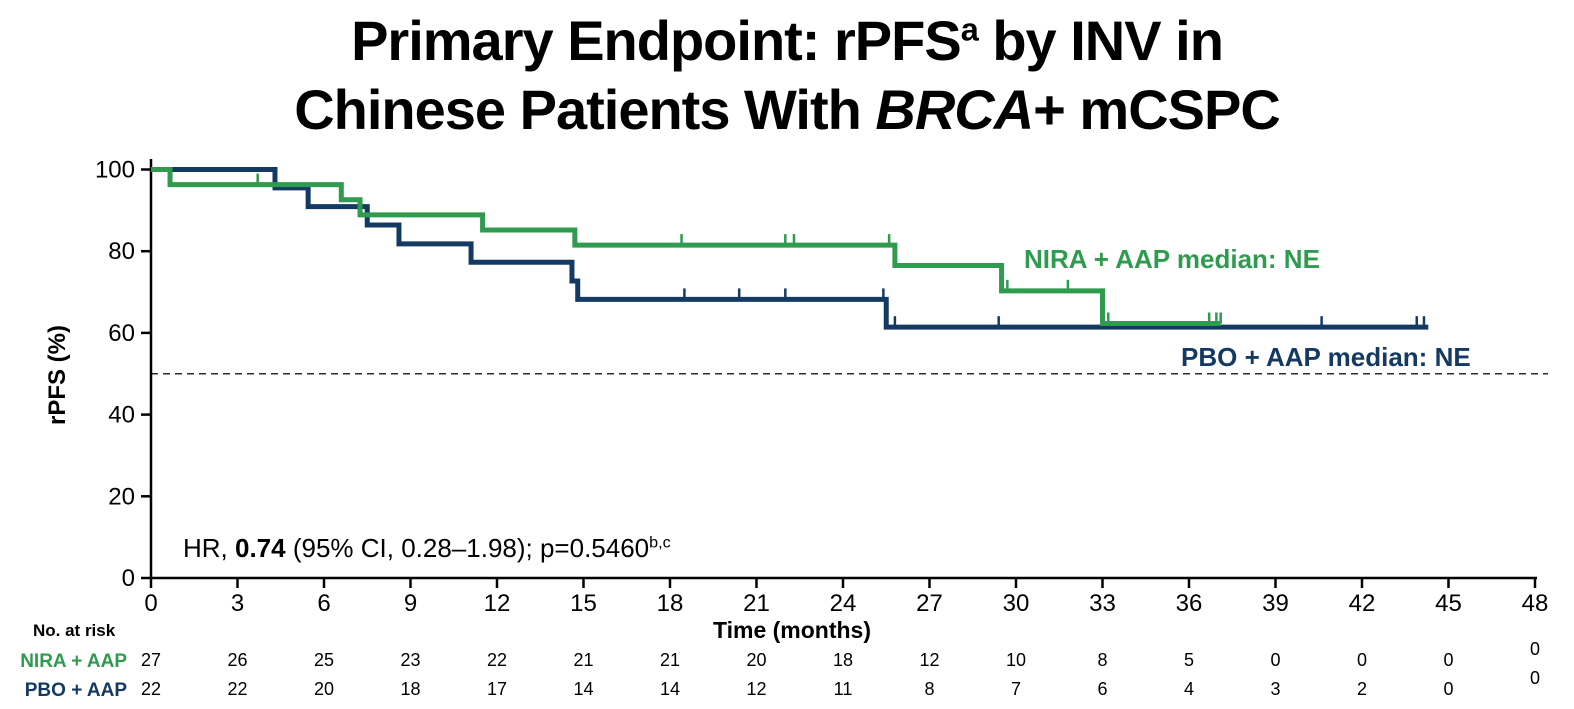 The image size is (1574, 709). Describe the element at coordinates (1016, 603) in the screenshot. I see `x-tick-label: 30` at that location.